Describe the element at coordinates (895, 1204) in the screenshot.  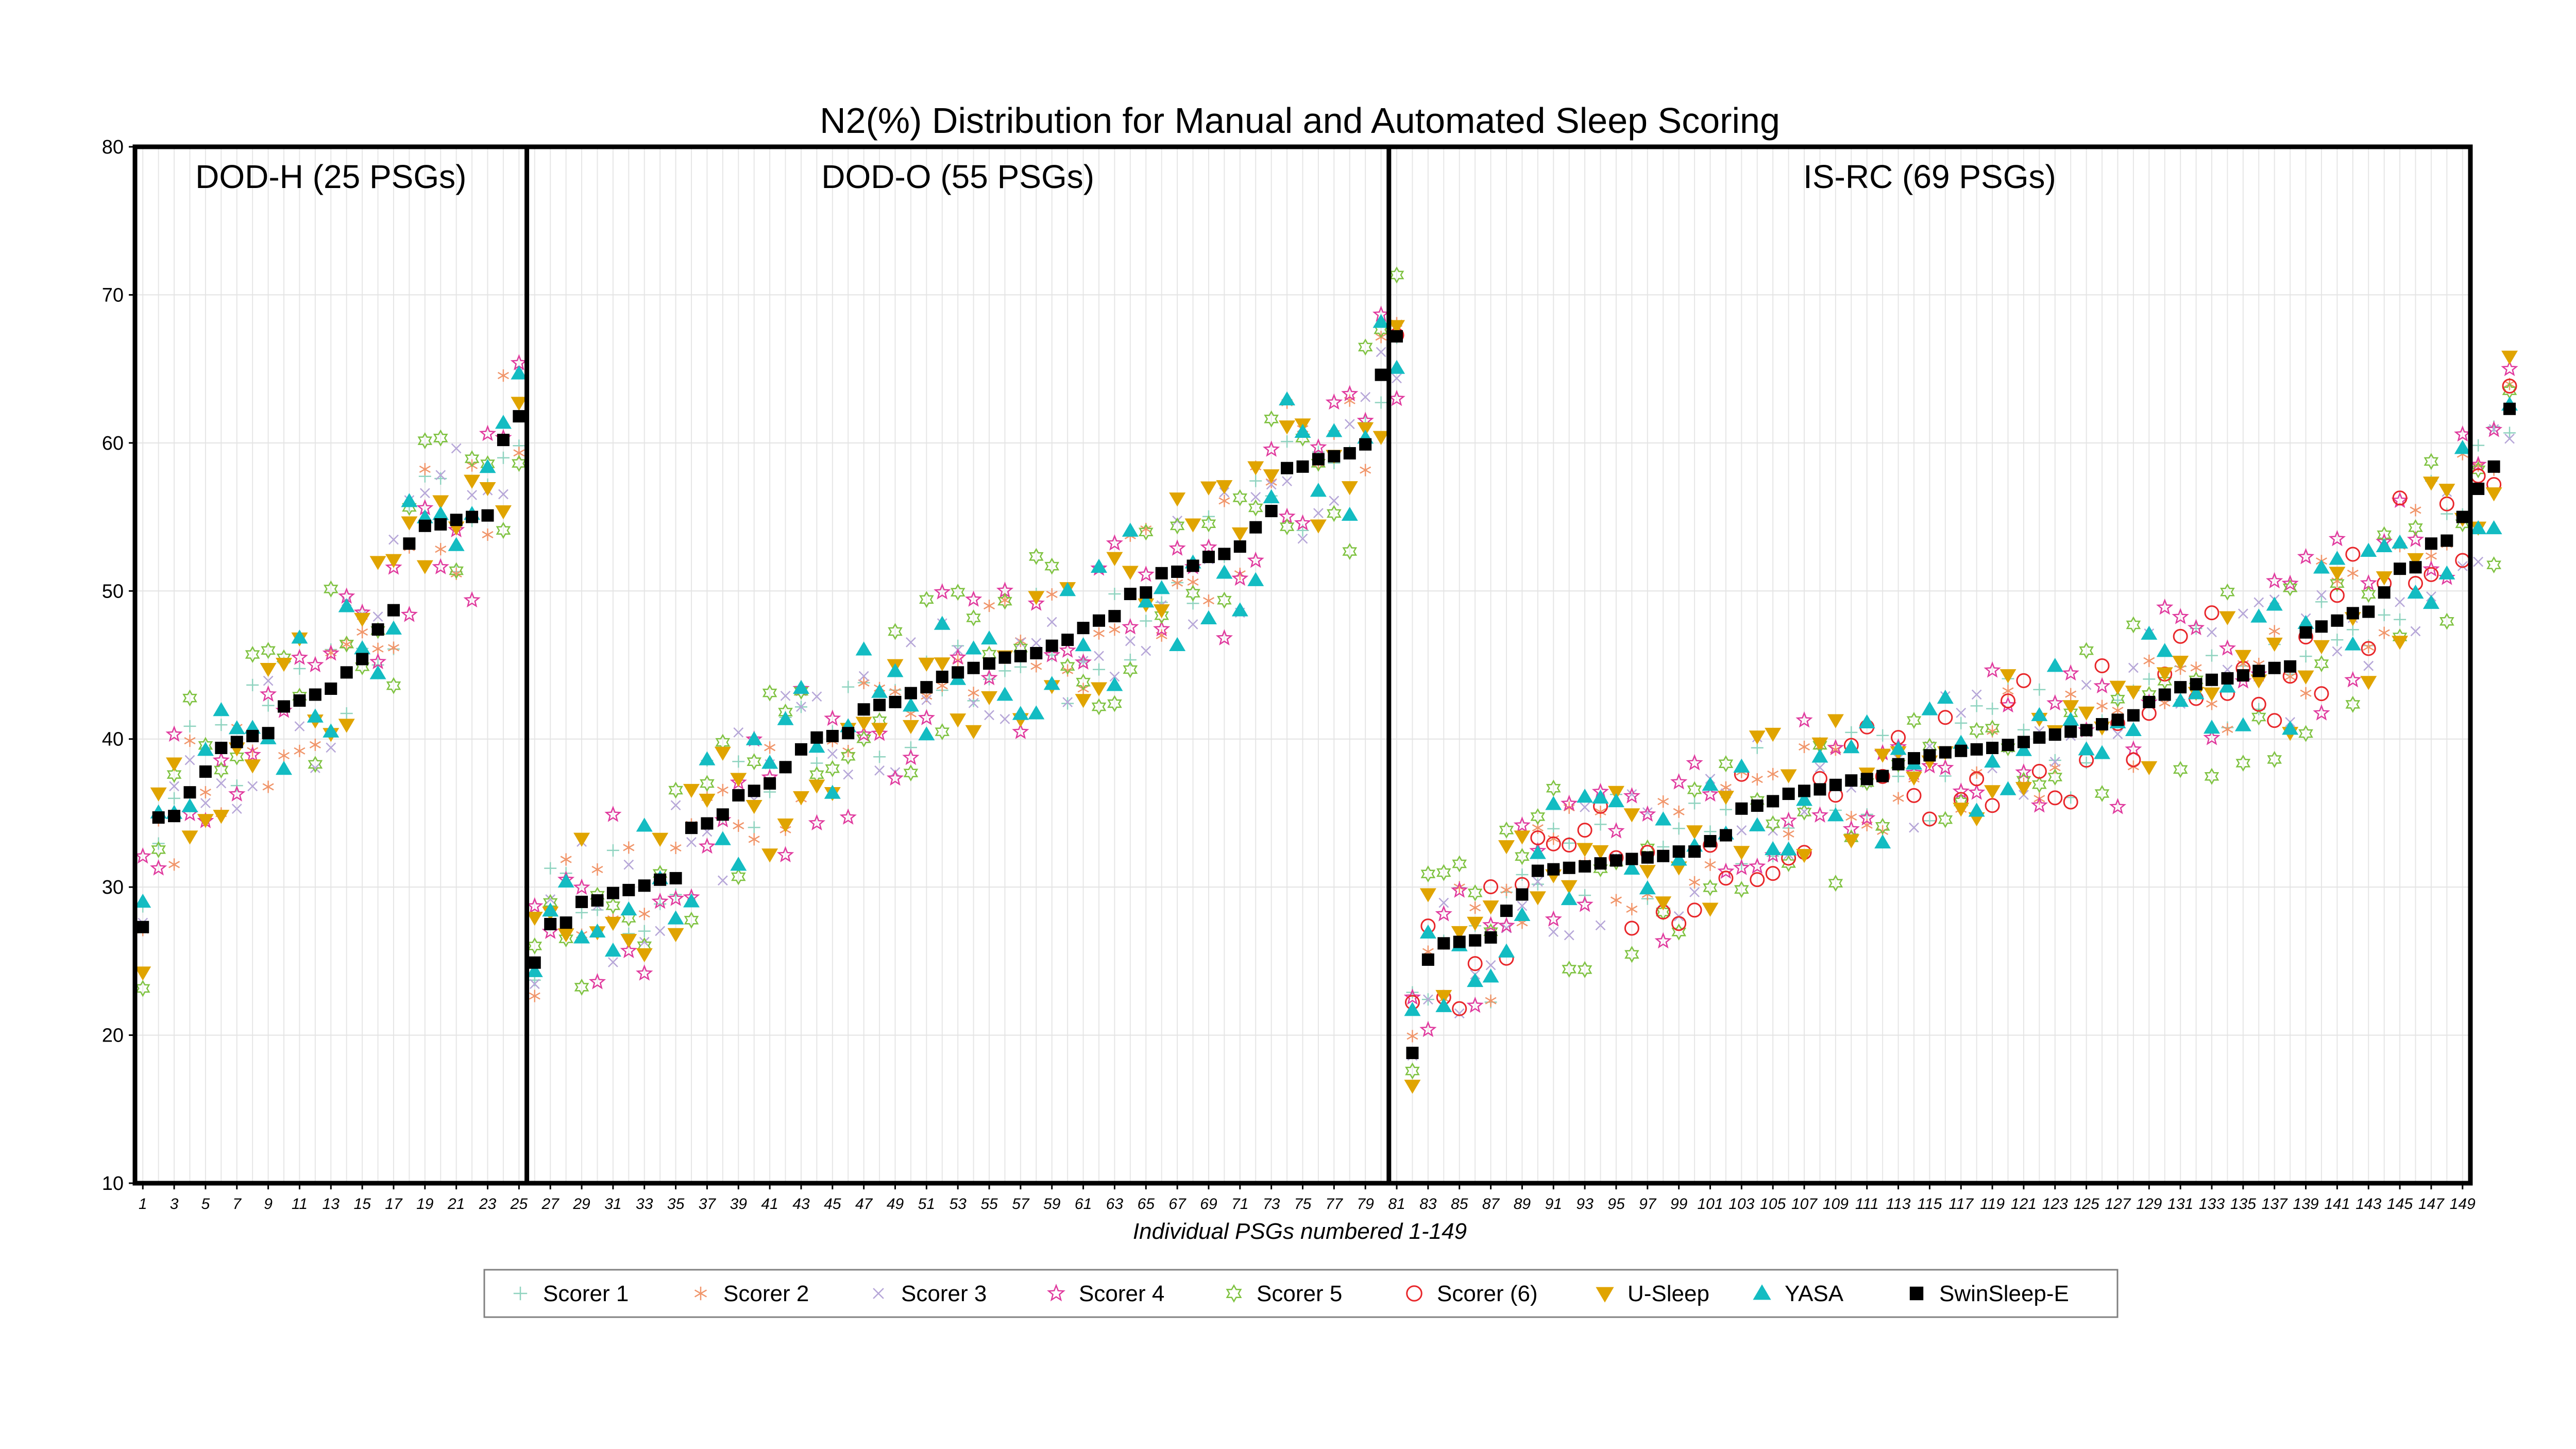
I see `x-tick-label: 49` at that location.